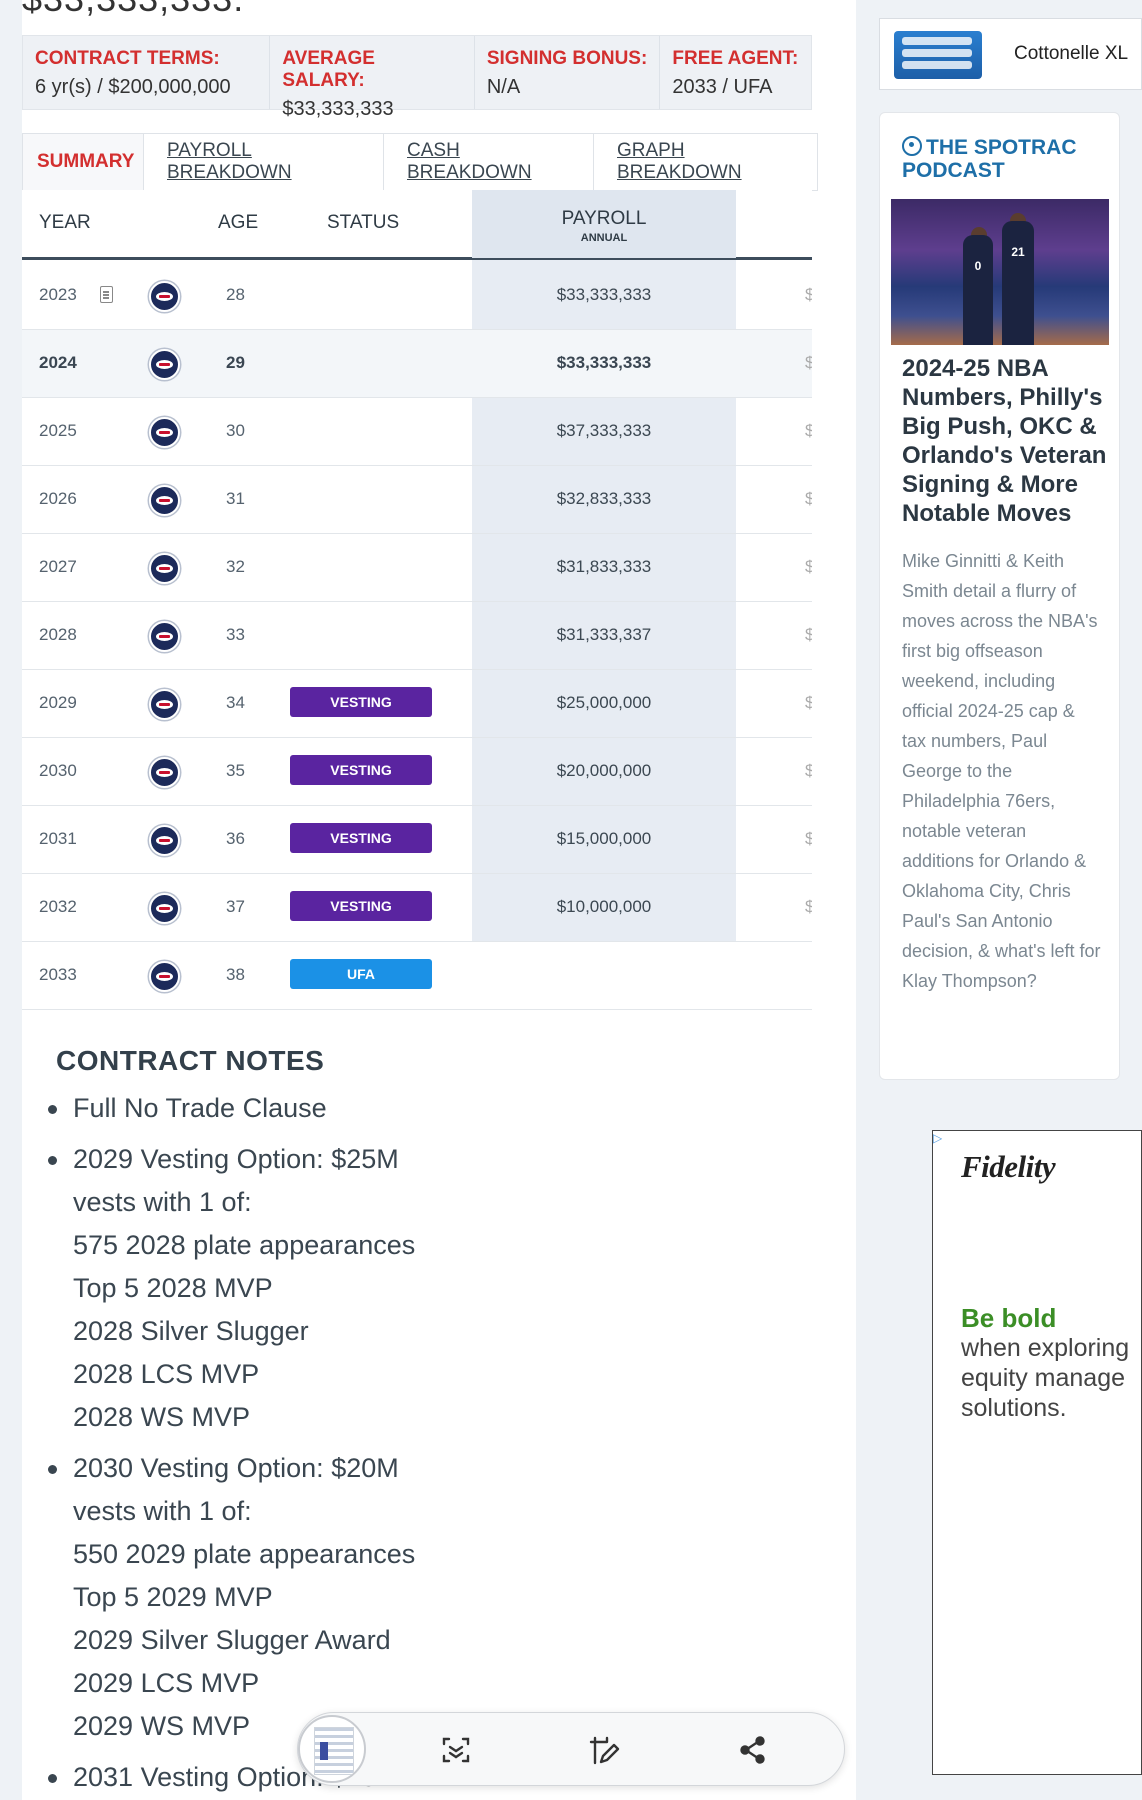  I want to click on note-line: Top 5 2029 MVP, so click(173, 1597).